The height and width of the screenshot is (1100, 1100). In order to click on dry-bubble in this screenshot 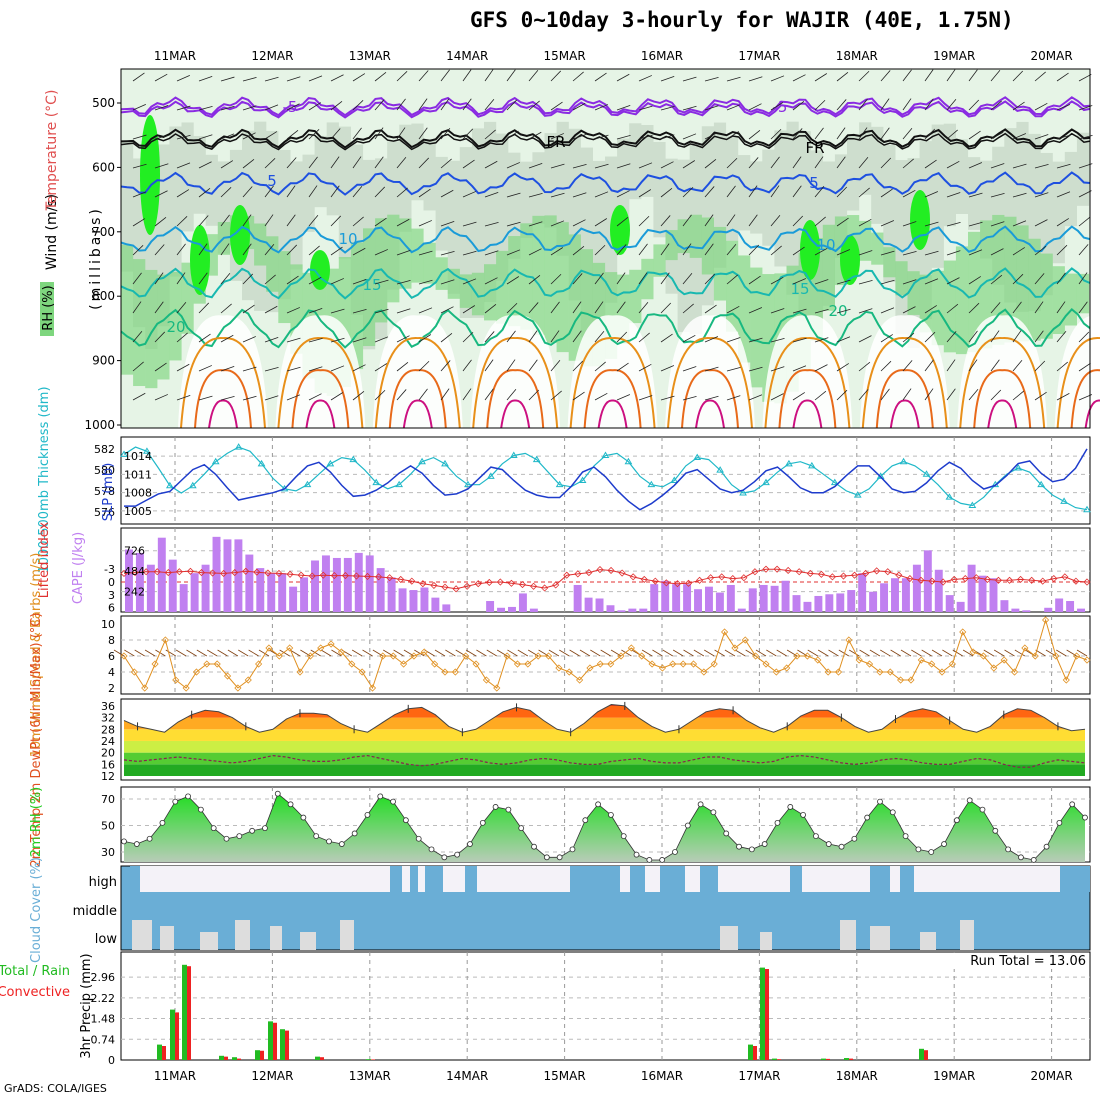, I will do `click(515, 371)`.